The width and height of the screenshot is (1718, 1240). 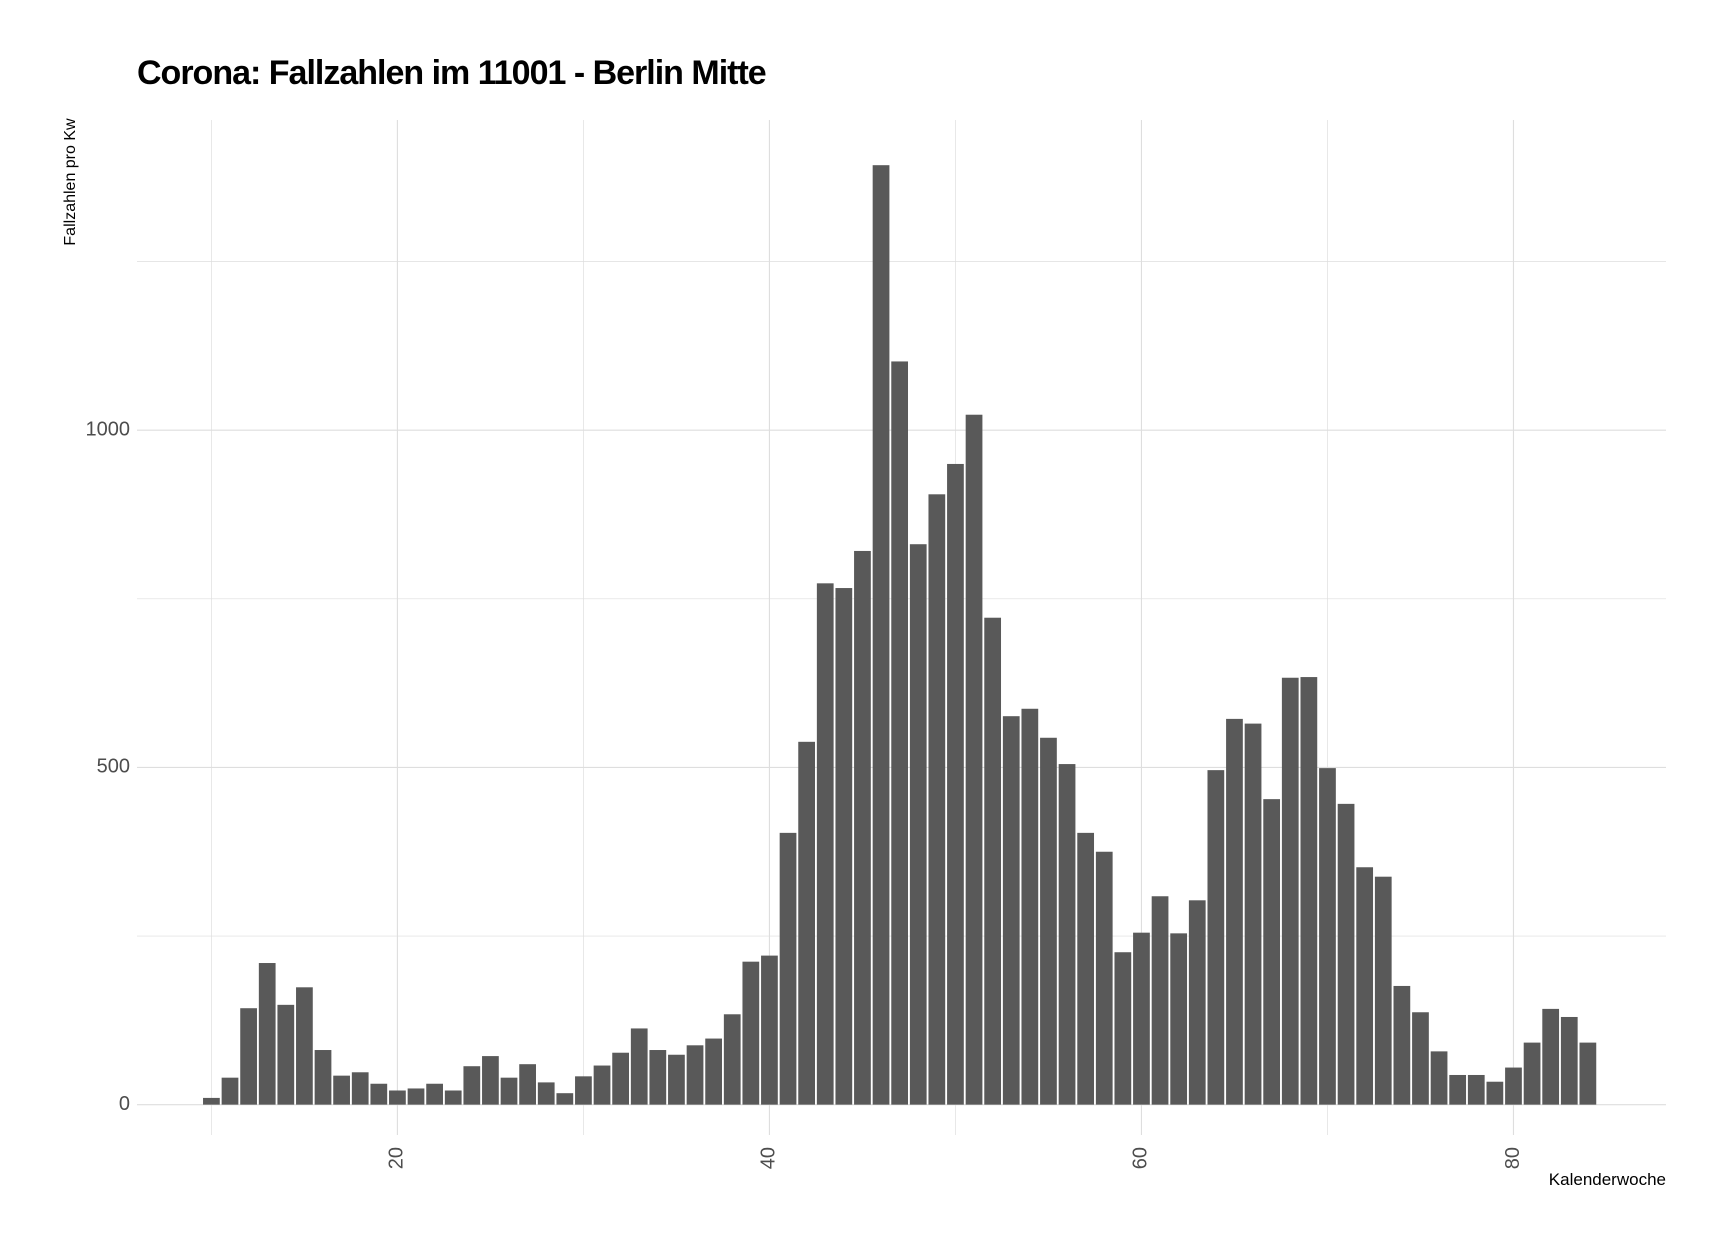 What do you see at coordinates (113, 767) in the screenshot?
I see `y-tick-label: 500` at bounding box center [113, 767].